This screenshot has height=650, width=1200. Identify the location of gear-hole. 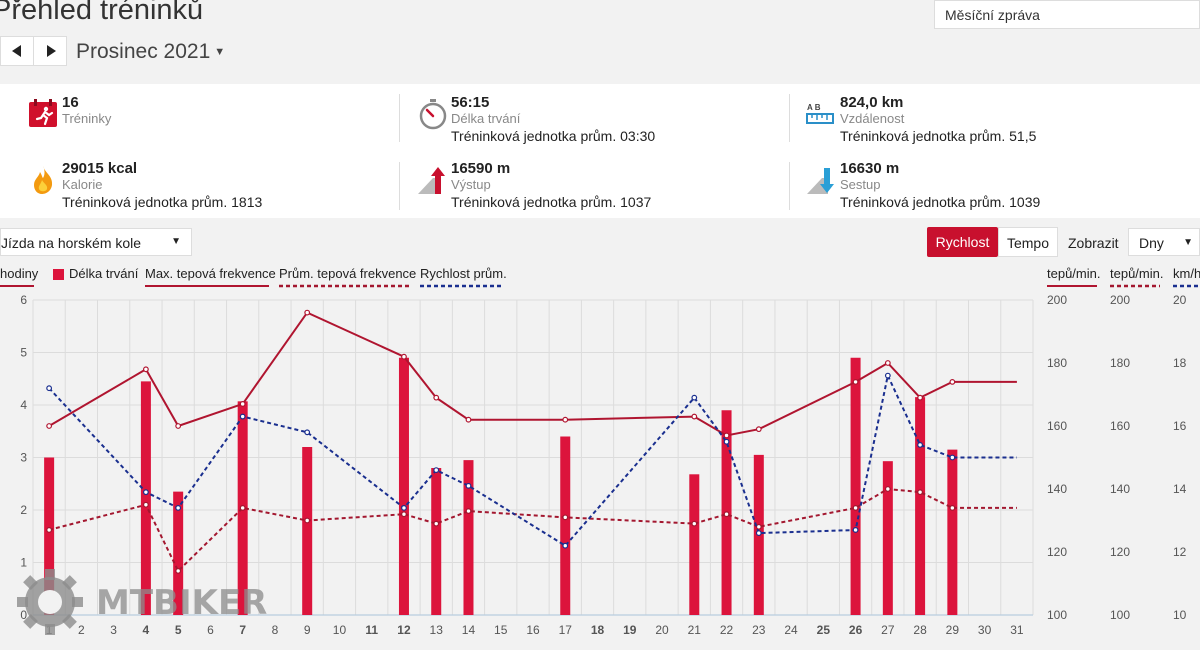
(50, 602).